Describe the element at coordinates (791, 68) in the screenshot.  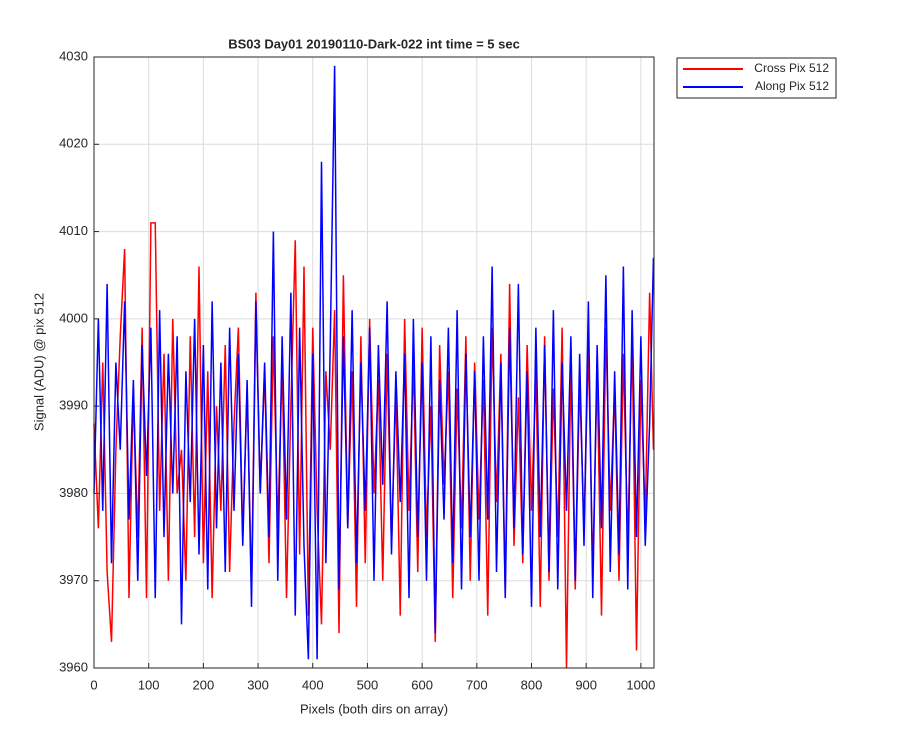
I see `legend-label: Cross Pix 512` at that location.